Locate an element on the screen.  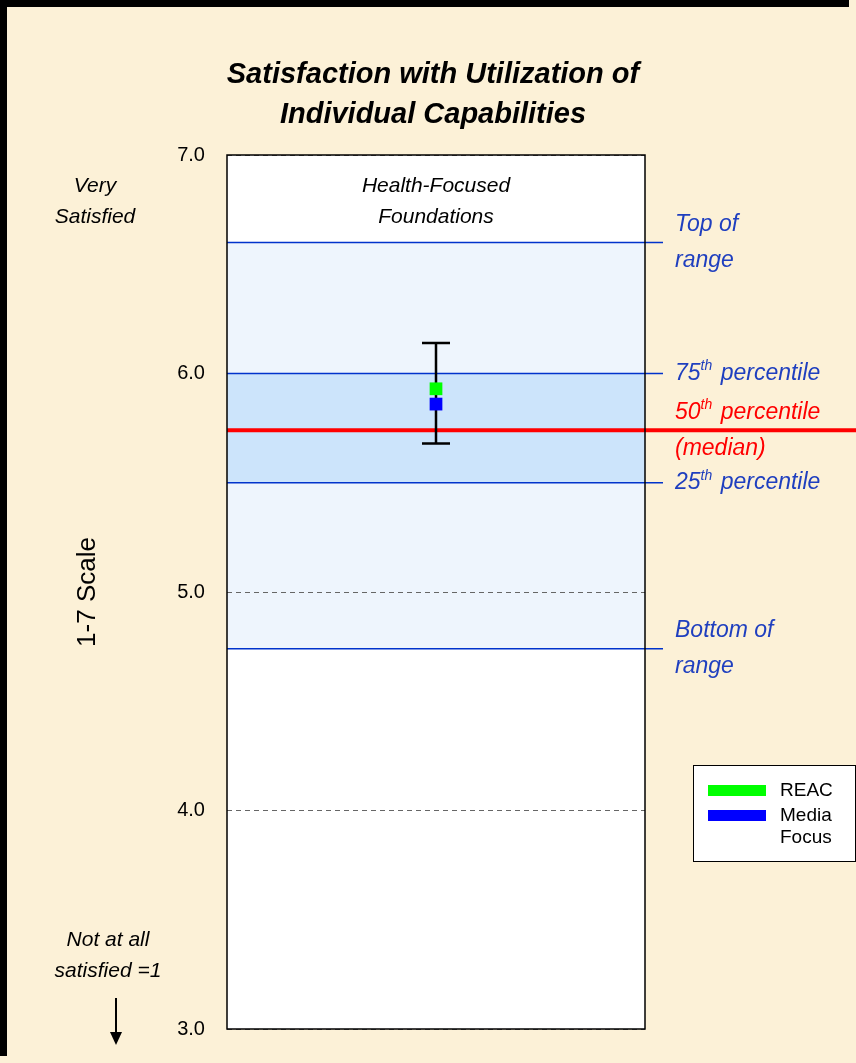
text: Not at all satisfied =1 is located at coordinates (108, 953).